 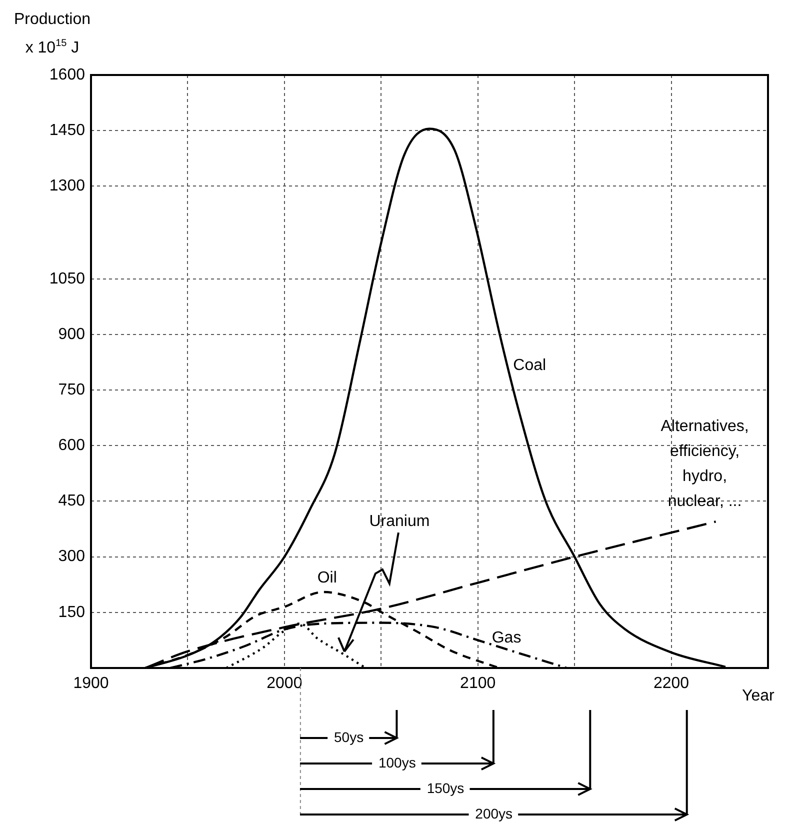 I want to click on series-label: Gas, so click(x=507, y=638).